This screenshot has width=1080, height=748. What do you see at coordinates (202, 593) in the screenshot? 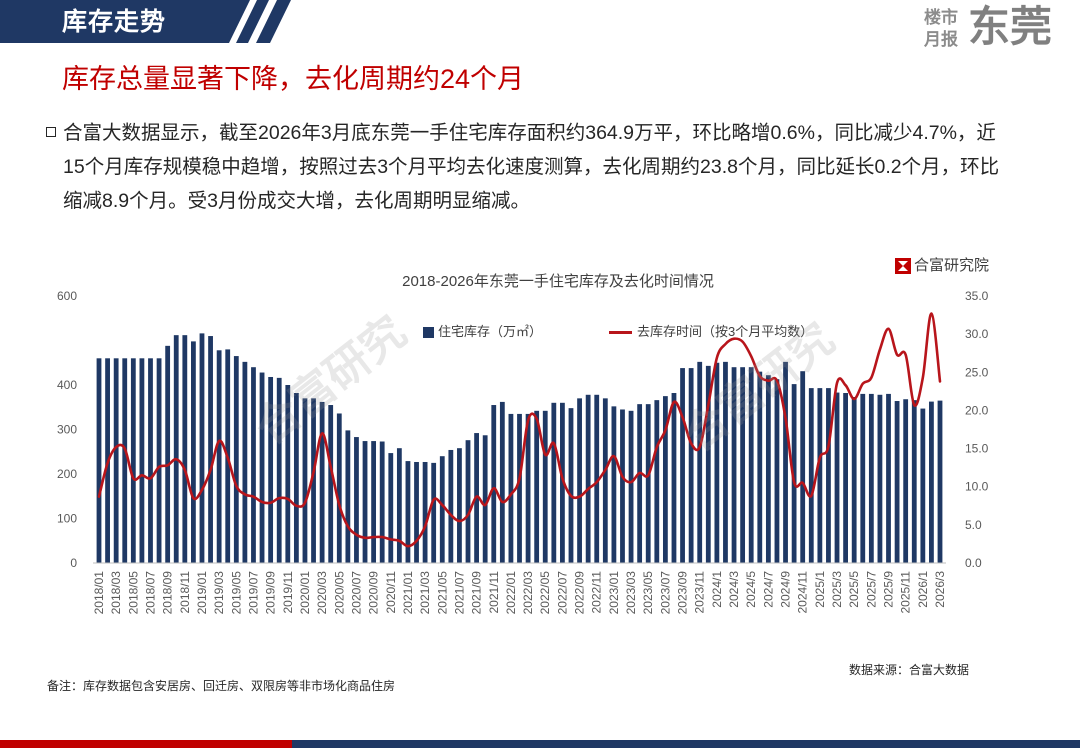
I see `x-axis-tick-label: 2019/01` at bounding box center [202, 593].